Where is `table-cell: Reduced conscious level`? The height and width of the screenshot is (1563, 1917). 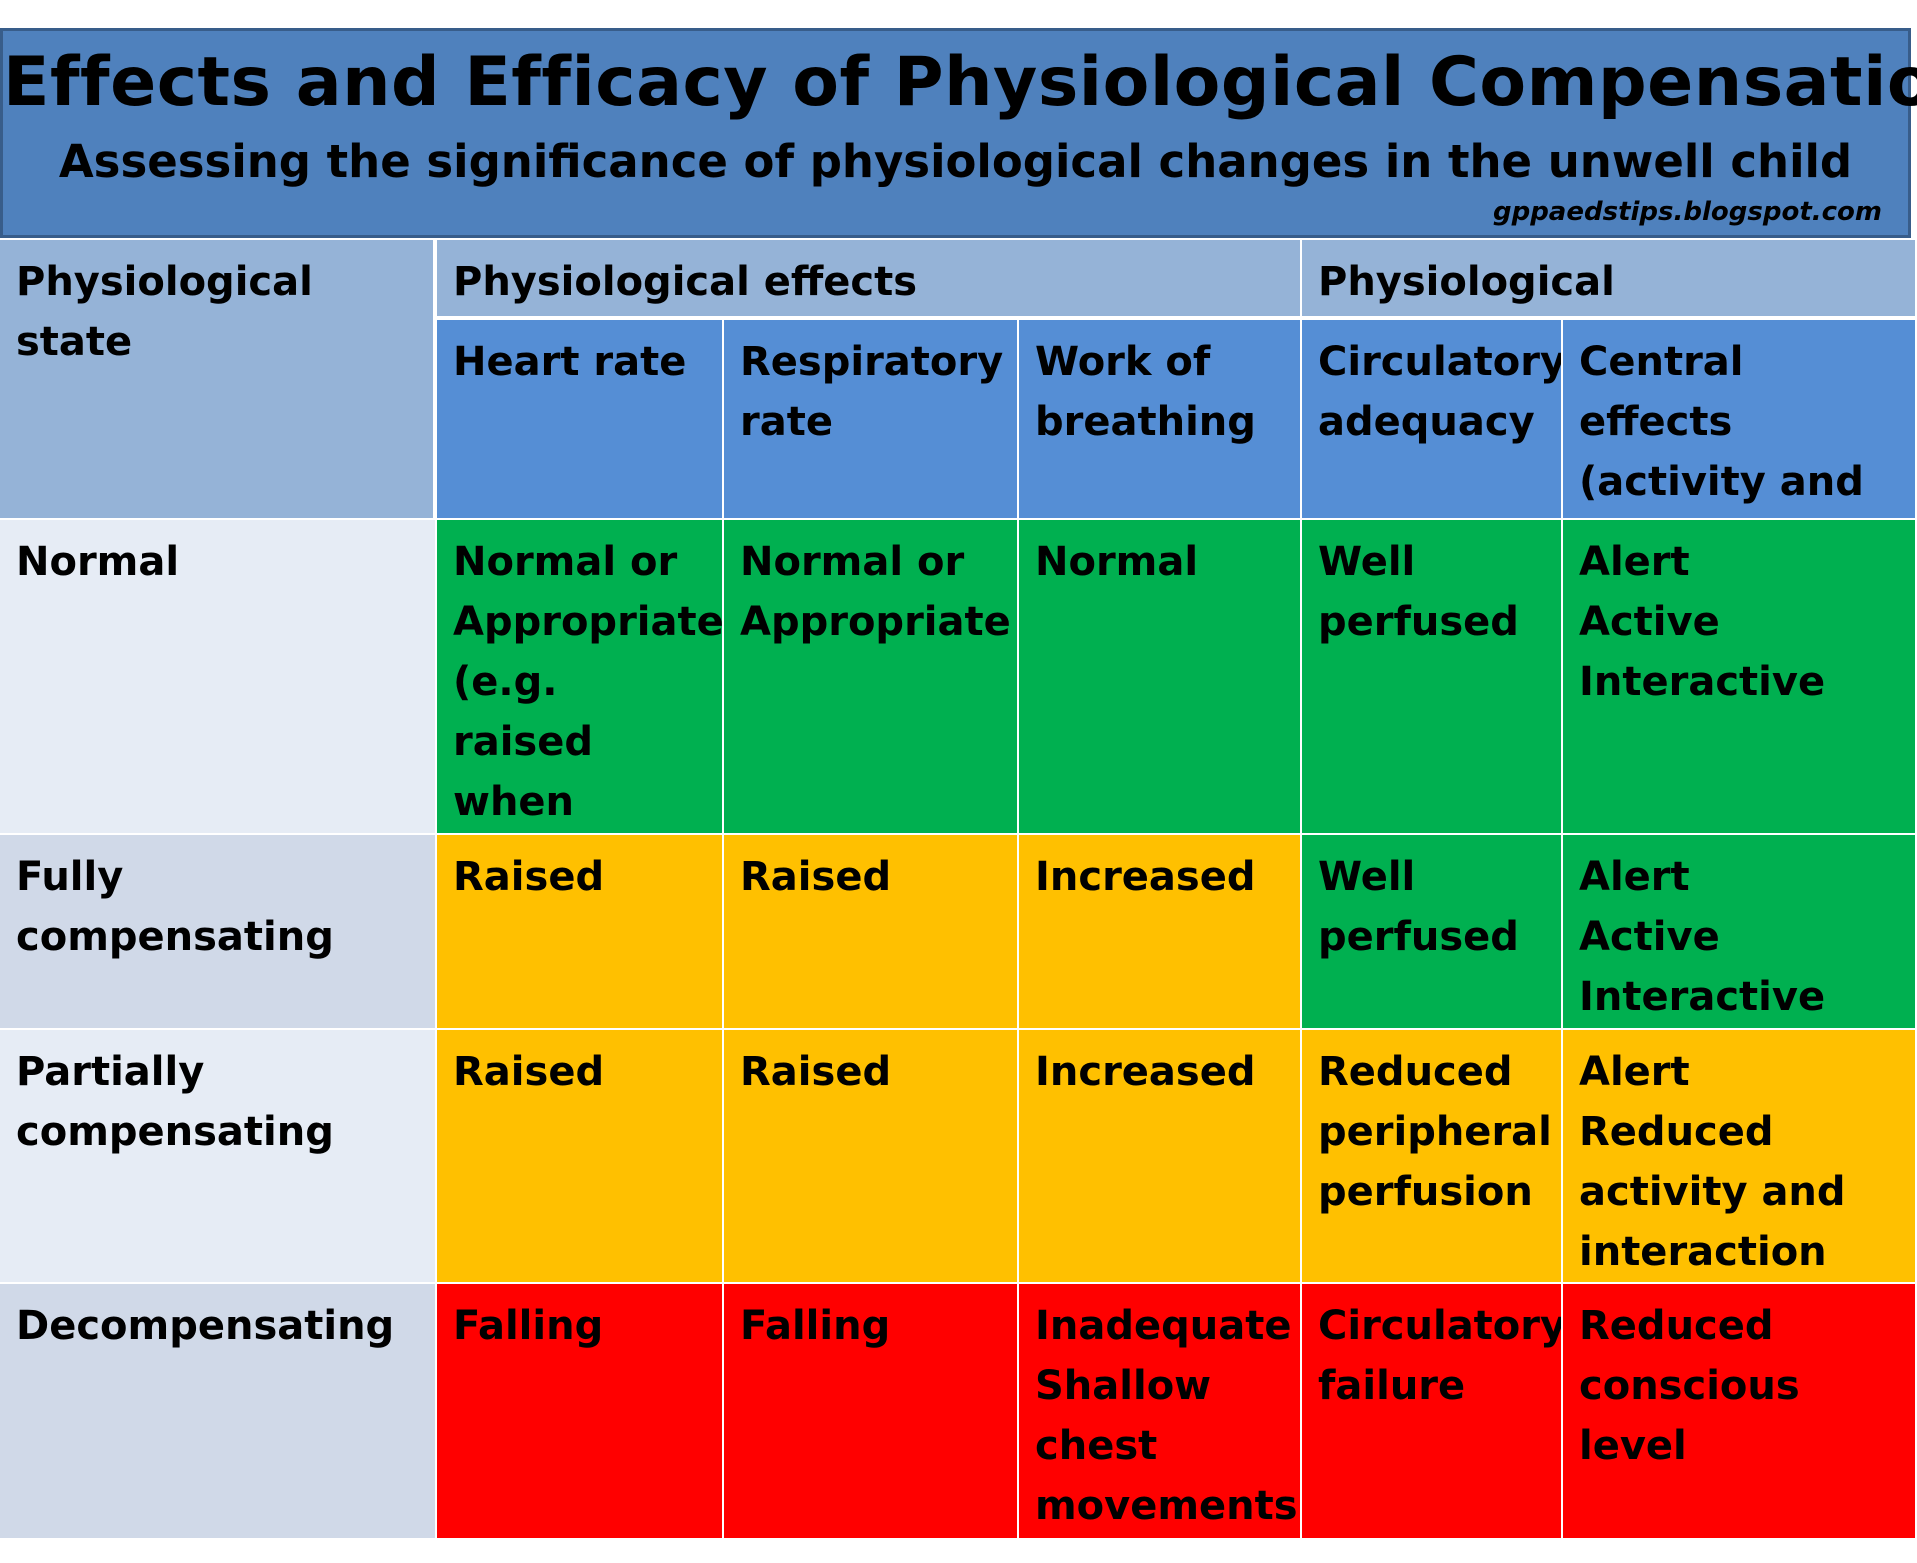 table-cell: Reduced conscious level is located at coordinates (1740, 1412).